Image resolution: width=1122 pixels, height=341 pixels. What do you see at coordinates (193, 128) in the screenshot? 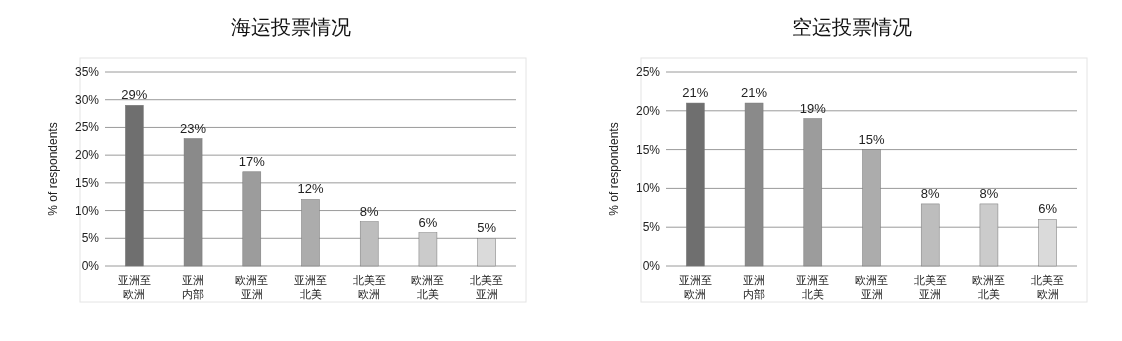
I see `data-label: 23%` at bounding box center [193, 128].